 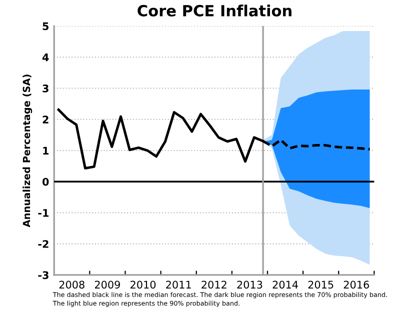 I want to click on chart-title: Core PCE Inflation, so click(x=215, y=10).